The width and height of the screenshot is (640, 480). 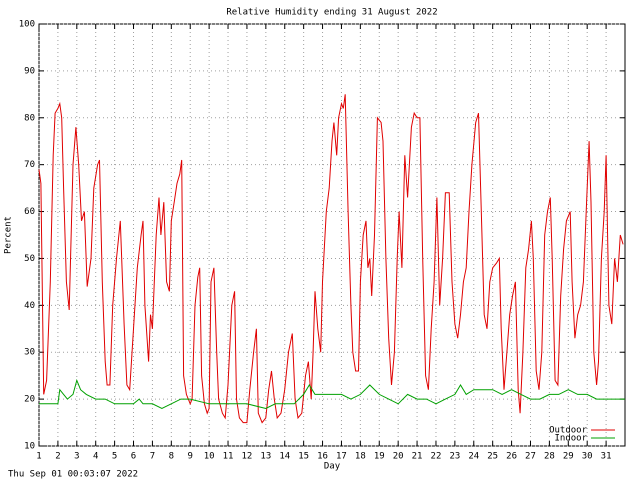 What do you see at coordinates (29, 118) in the screenshot?
I see `y-tick-label: 80` at bounding box center [29, 118].